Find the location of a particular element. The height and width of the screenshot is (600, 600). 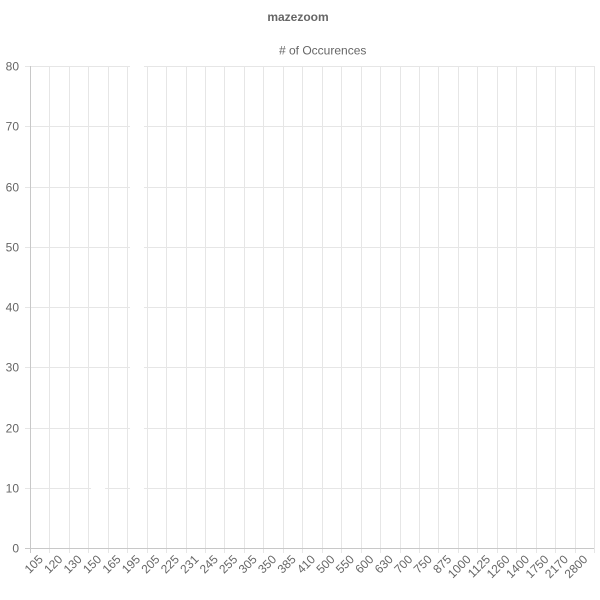

y-tick-label: 40 is located at coordinates (13, 308).